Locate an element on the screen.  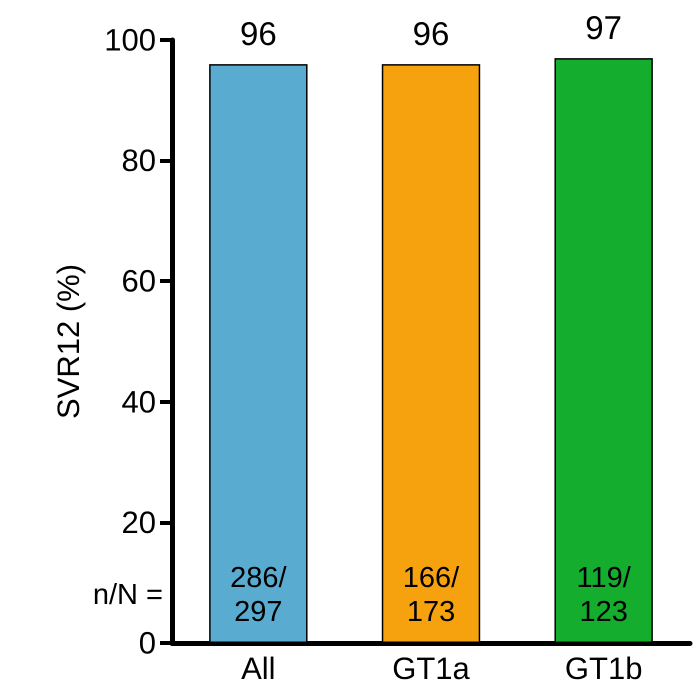
y-tick-label: 0 is located at coordinates (147, 643).